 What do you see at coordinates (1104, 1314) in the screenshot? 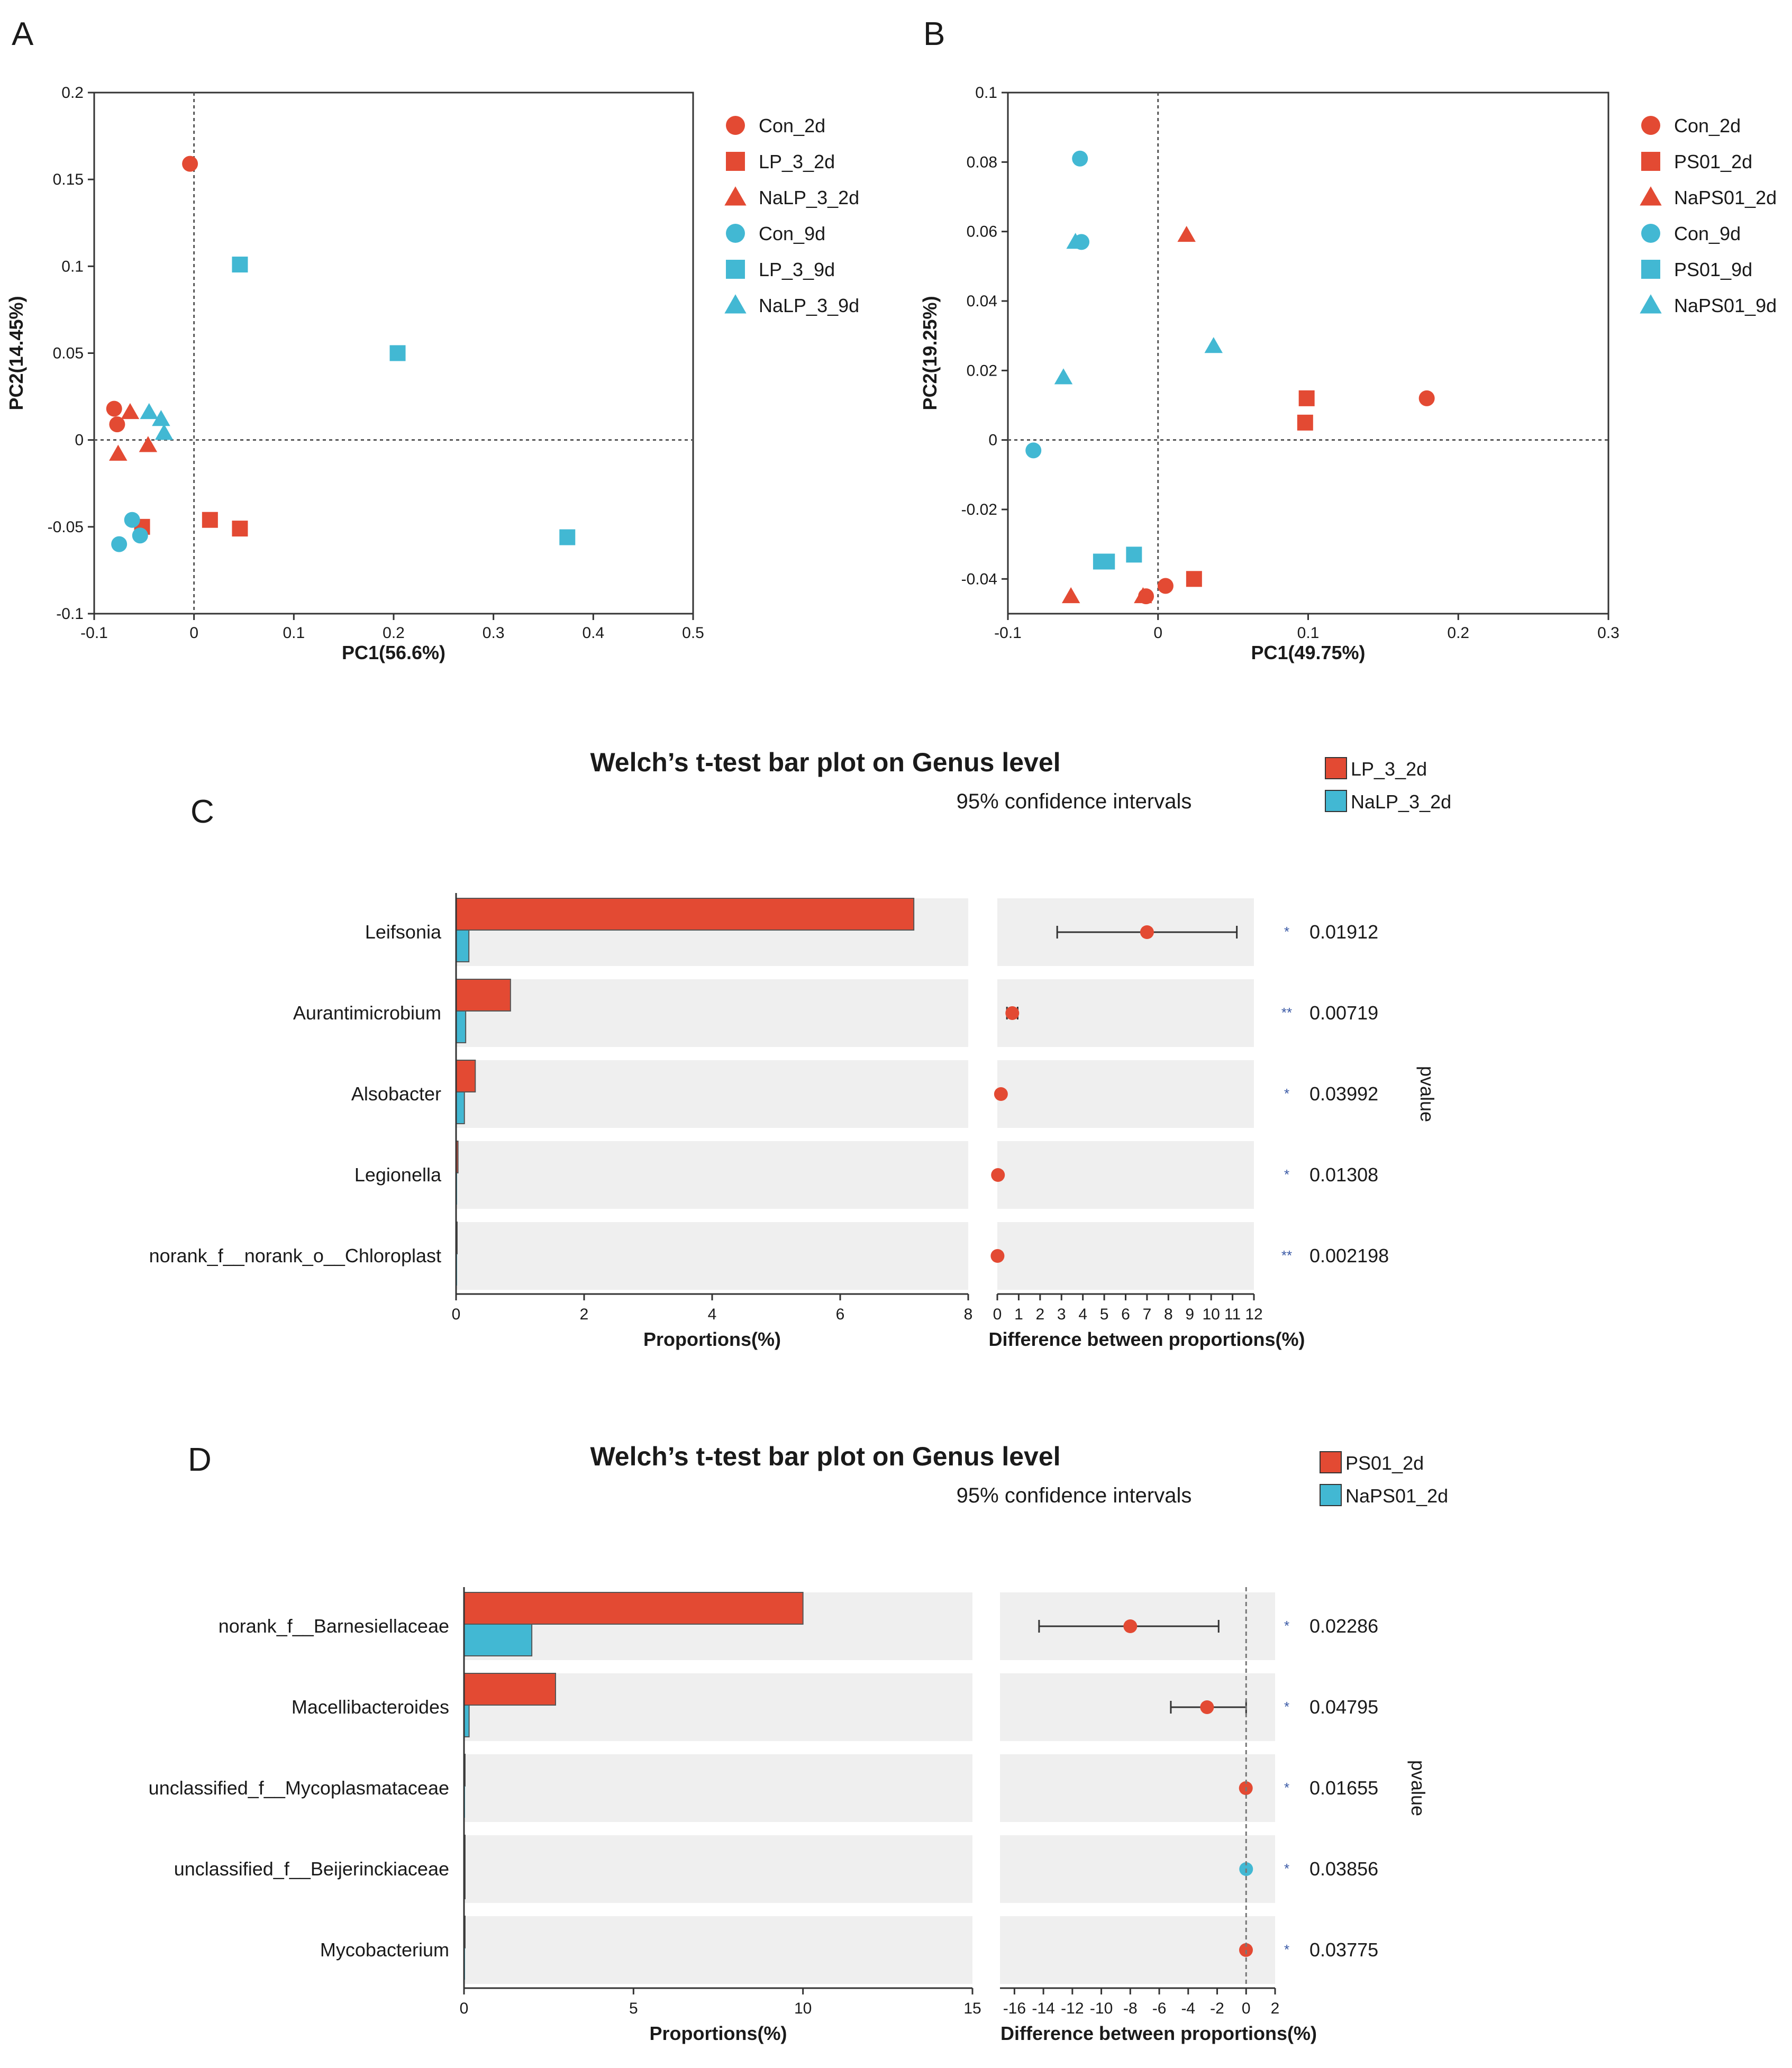
I see `diff-x-tick-label: 5` at bounding box center [1104, 1314].